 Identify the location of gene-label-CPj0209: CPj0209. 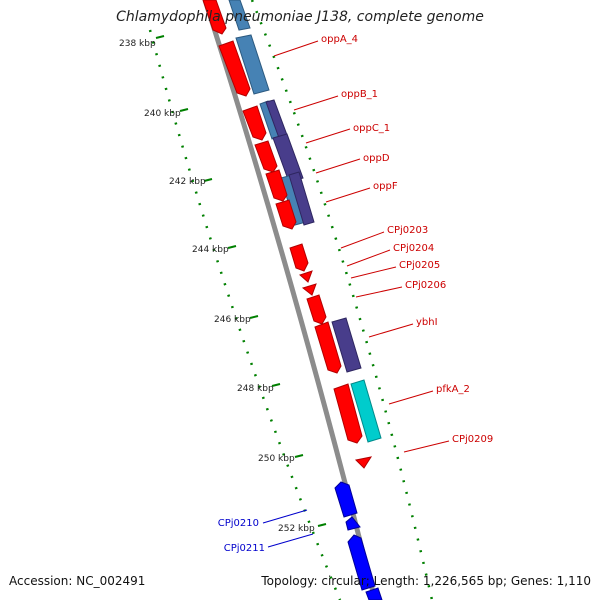
(472, 439).